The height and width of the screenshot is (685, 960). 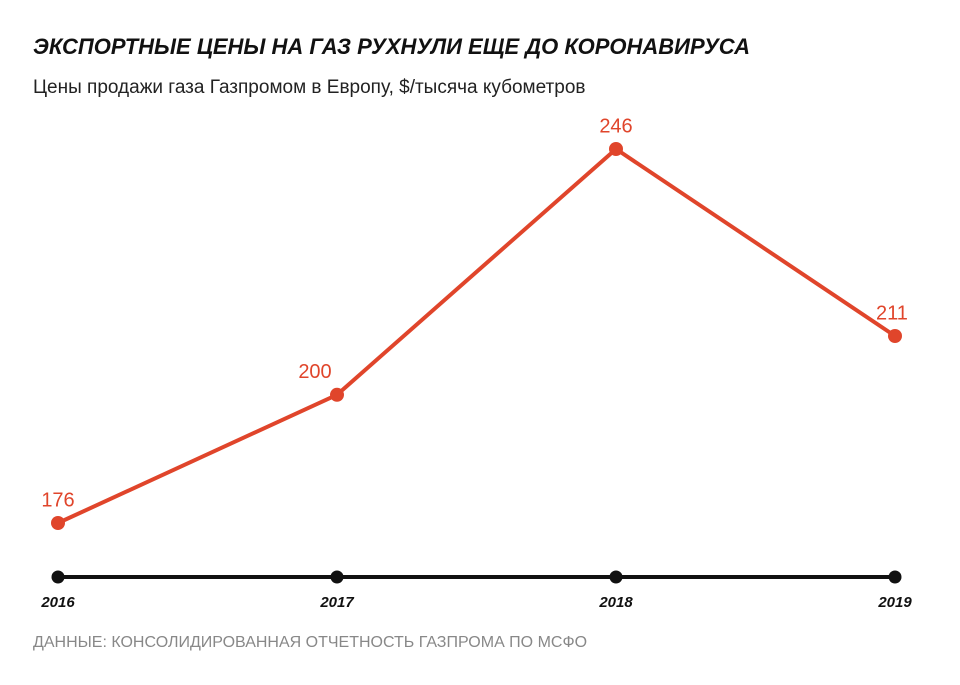 What do you see at coordinates (336, 602) in the screenshot?
I see `x-tick-label: 2017` at bounding box center [336, 602].